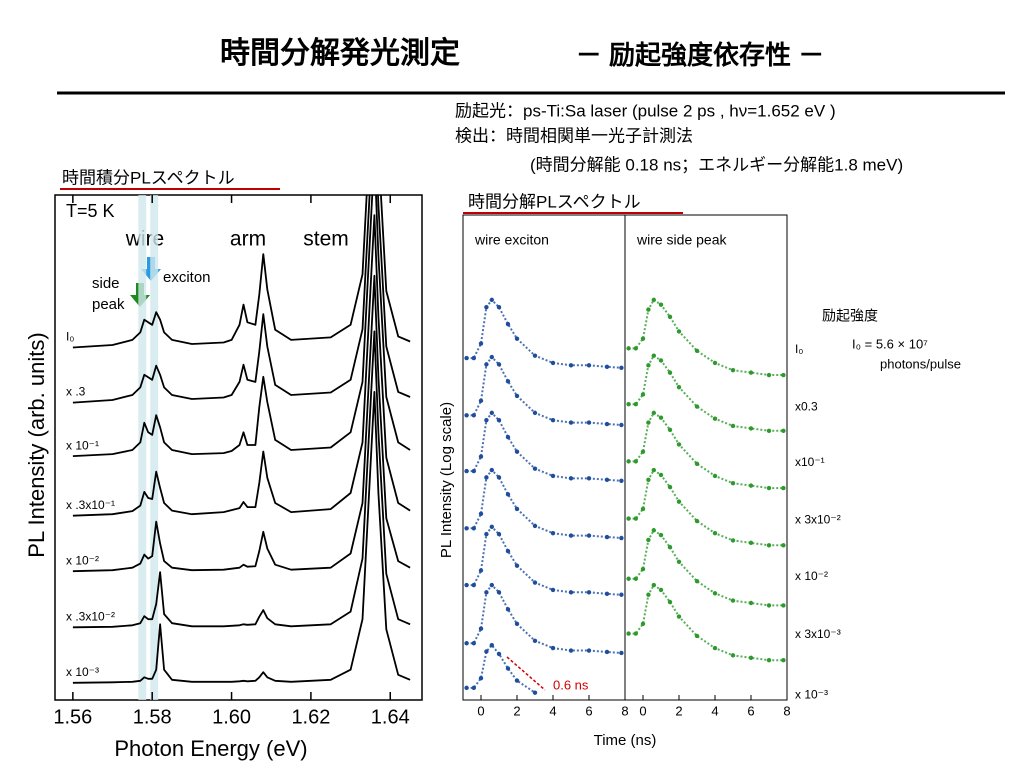 The width and height of the screenshot is (1024, 768). Describe the element at coordinates (390, 717) in the screenshot. I see `x-tick-label: 1.64` at that location.